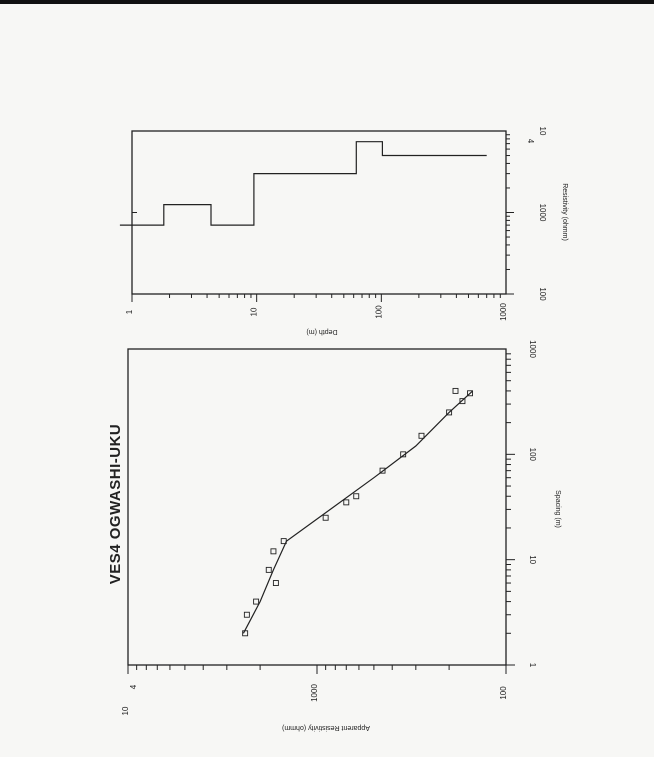 The height and width of the screenshot is (761, 654). I want to click on field-data-points, so click(357, 512).